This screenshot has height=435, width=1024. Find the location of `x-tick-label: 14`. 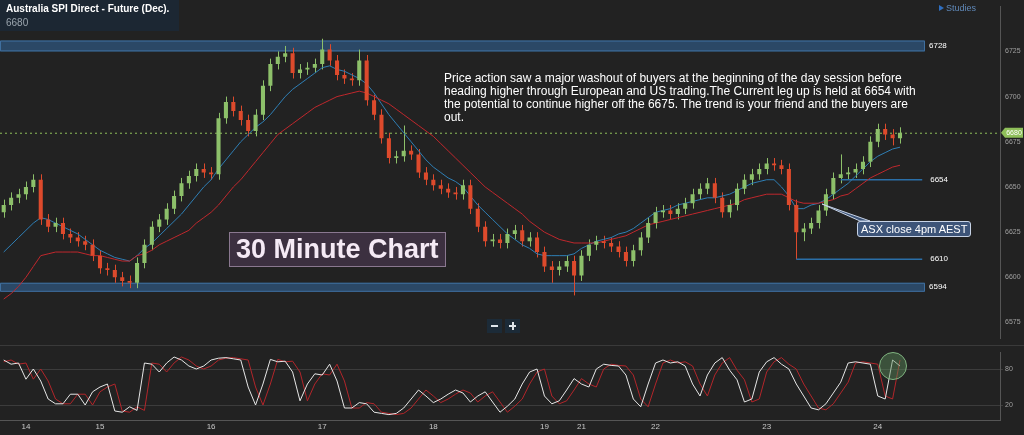

x-tick-label: 14 is located at coordinates (26, 426).